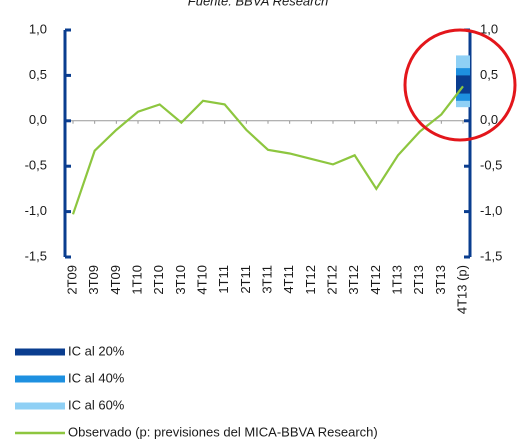 The width and height of the screenshot is (517, 445). I want to click on y-tick-label: -0,5, so click(36, 165).